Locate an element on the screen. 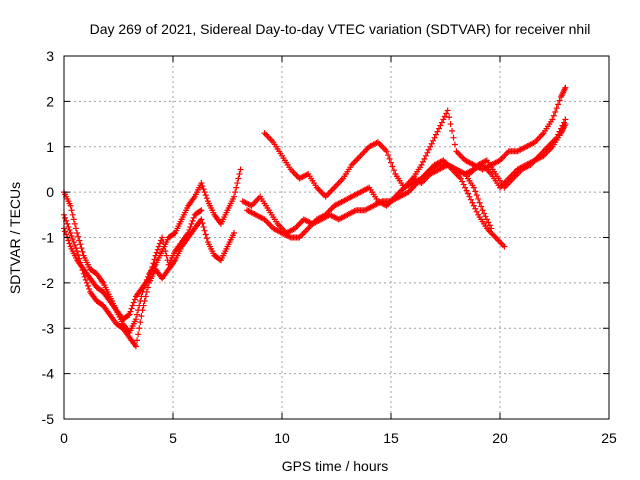 The height and width of the screenshot is (480, 640). y-tick-label: -2 is located at coordinates (48, 283).